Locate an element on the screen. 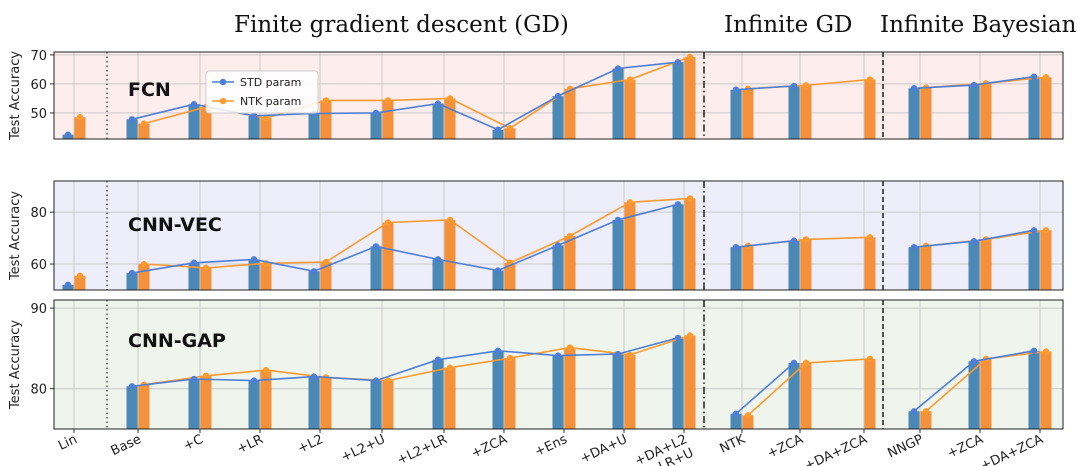 The height and width of the screenshot is (466, 1080). x-tick-label: +ZCA is located at coordinates (489, 447).